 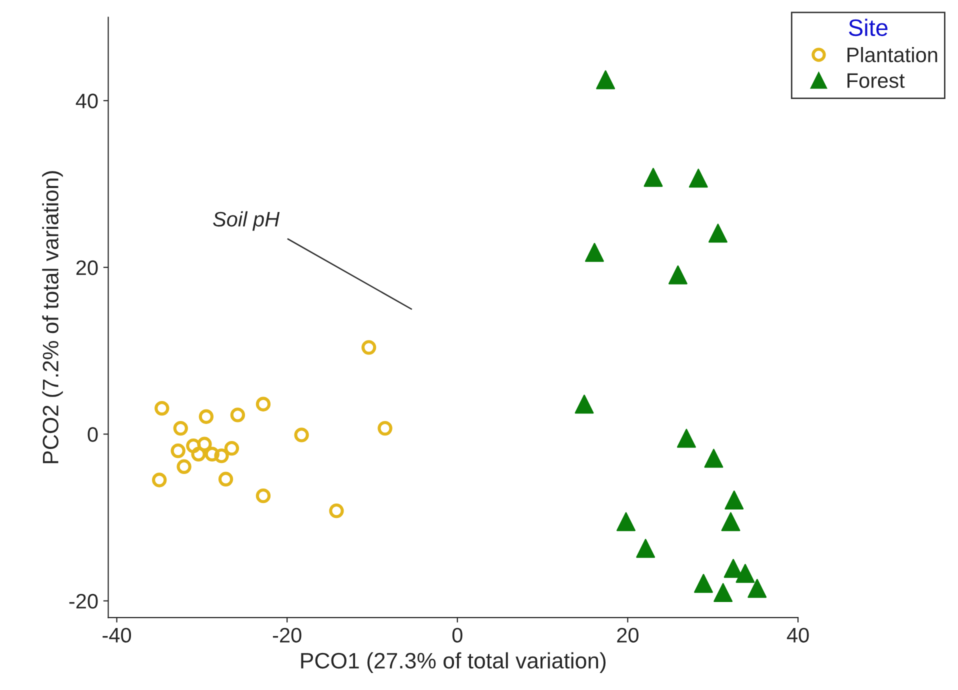 I want to click on y-tick-label: 20, so click(x=87, y=268).